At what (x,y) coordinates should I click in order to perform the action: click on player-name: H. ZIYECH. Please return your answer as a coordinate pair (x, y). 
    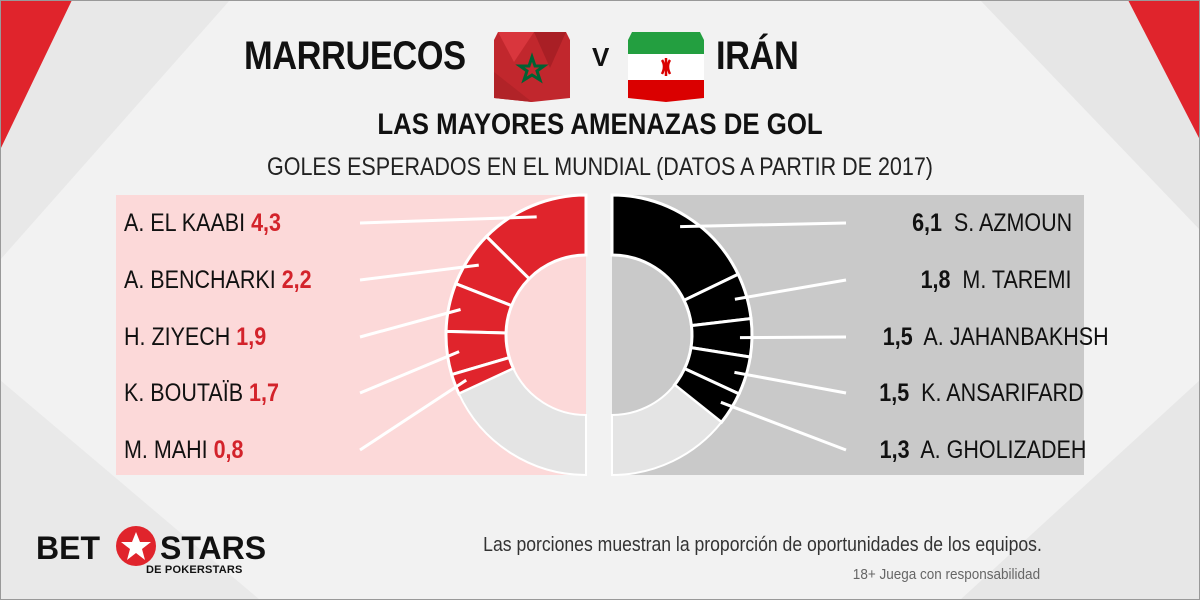
    Looking at the image, I should click on (177, 337).